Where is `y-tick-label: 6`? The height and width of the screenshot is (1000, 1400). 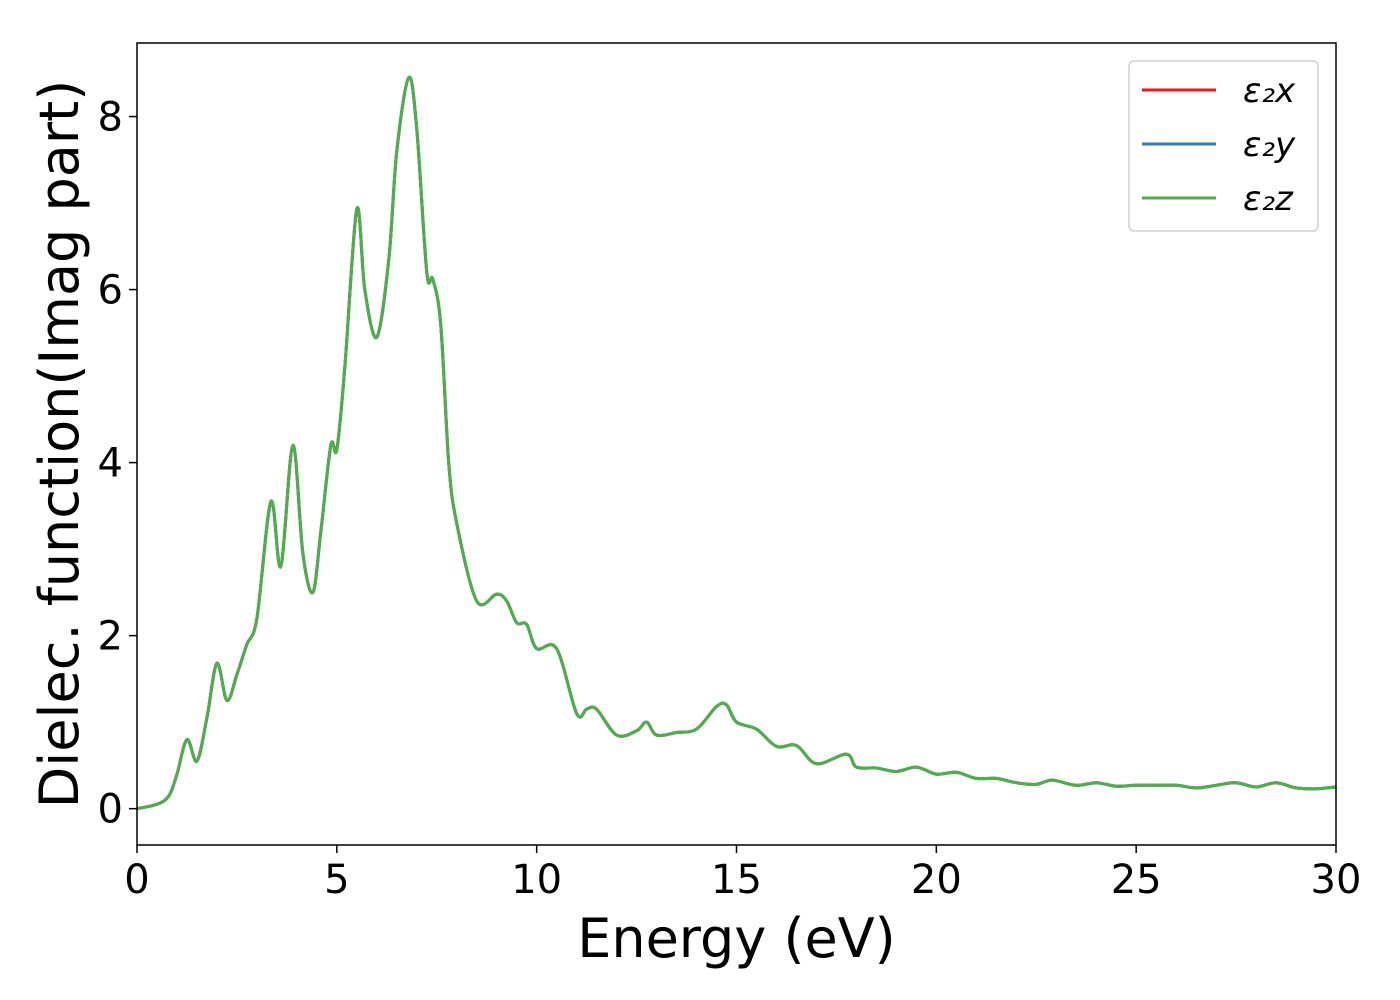
y-tick-label: 6 is located at coordinates (110, 291).